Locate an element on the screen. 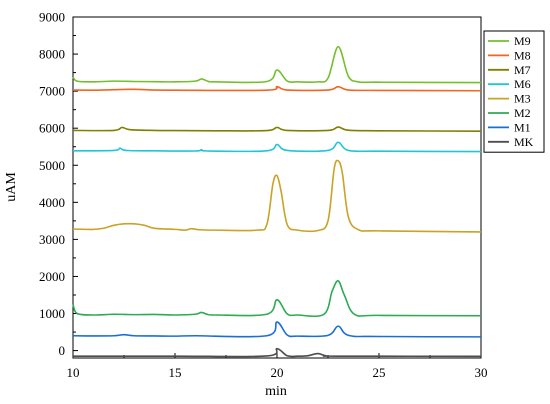  x-tick-label: 25 is located at coordinates (379, 372).